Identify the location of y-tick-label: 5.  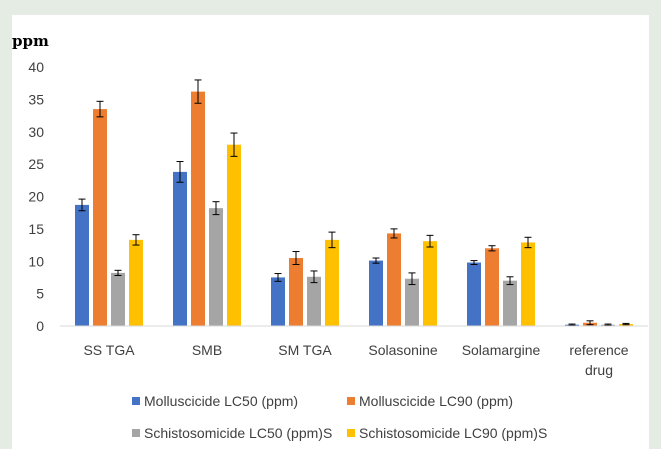
(40, 294).